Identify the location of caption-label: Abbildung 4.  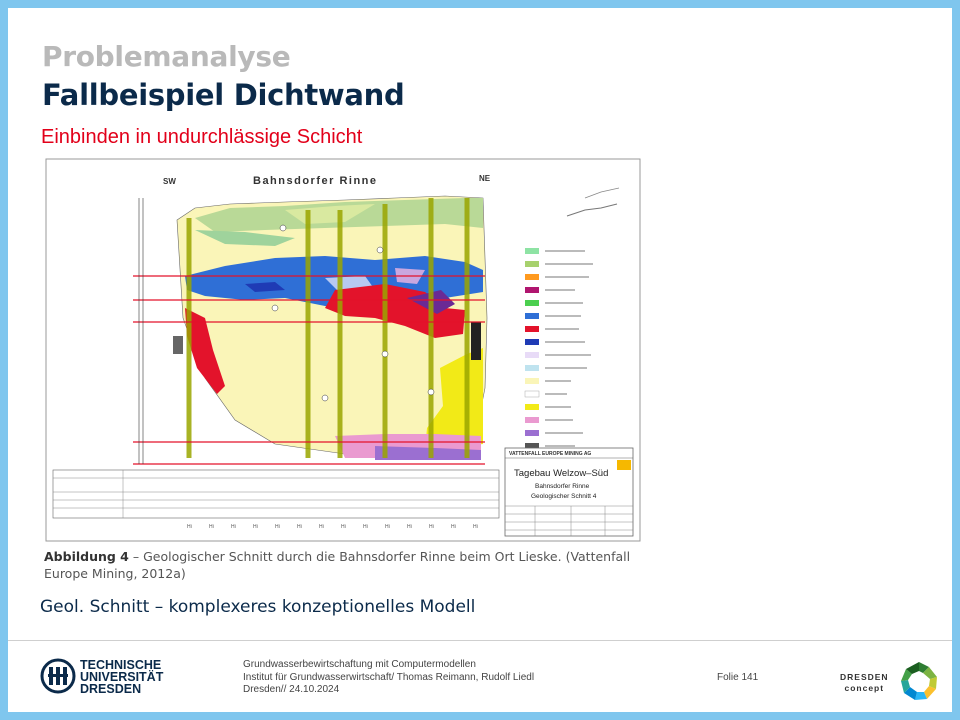
(86, 556).